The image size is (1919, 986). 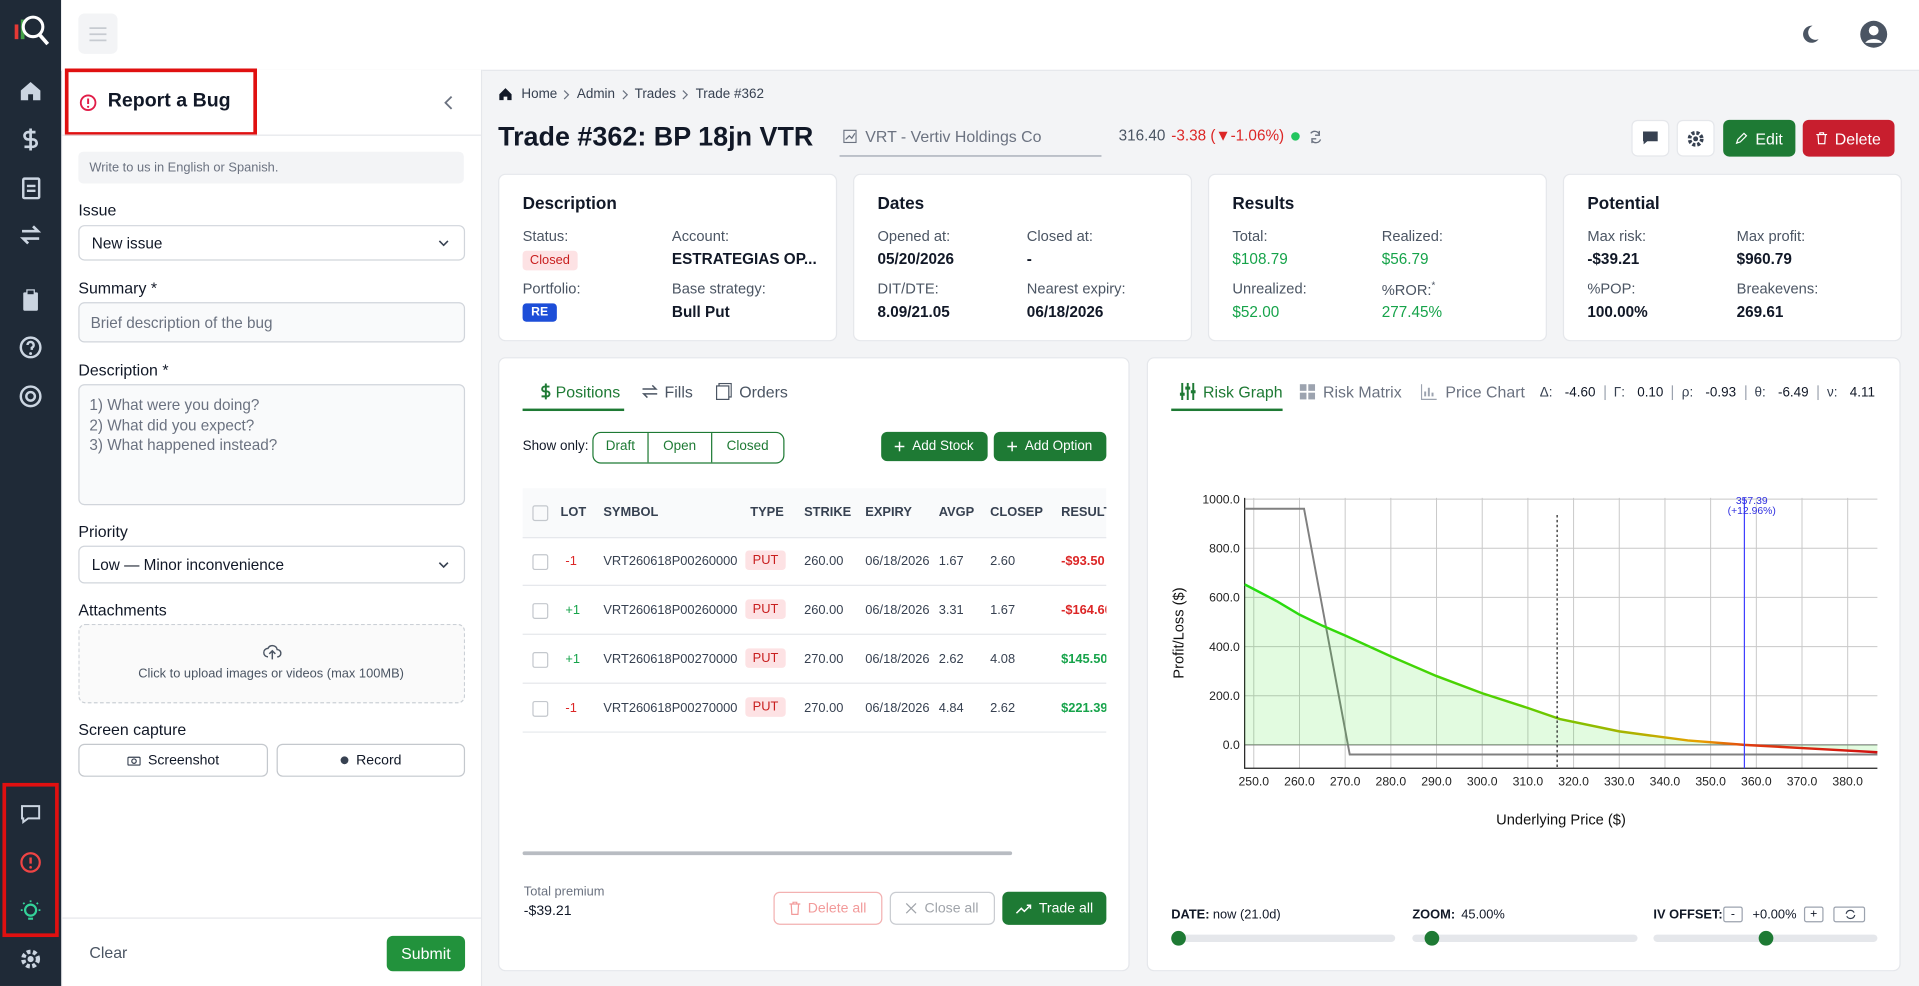 I want to click on panel-title: Report a Bug, so click(x=169, y=101).